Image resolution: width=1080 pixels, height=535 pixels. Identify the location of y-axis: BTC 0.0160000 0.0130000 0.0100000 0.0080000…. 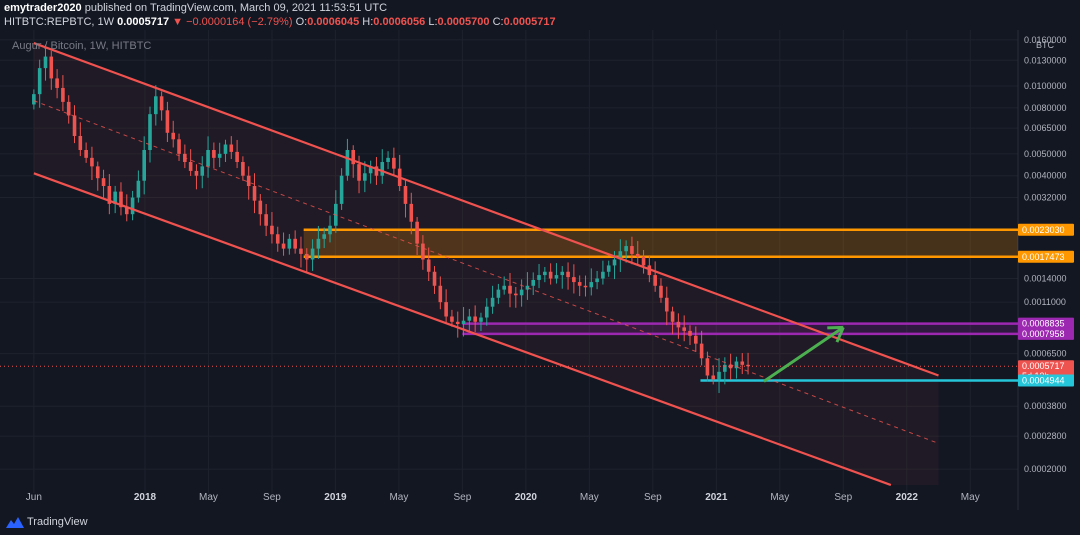
(1045, 254).